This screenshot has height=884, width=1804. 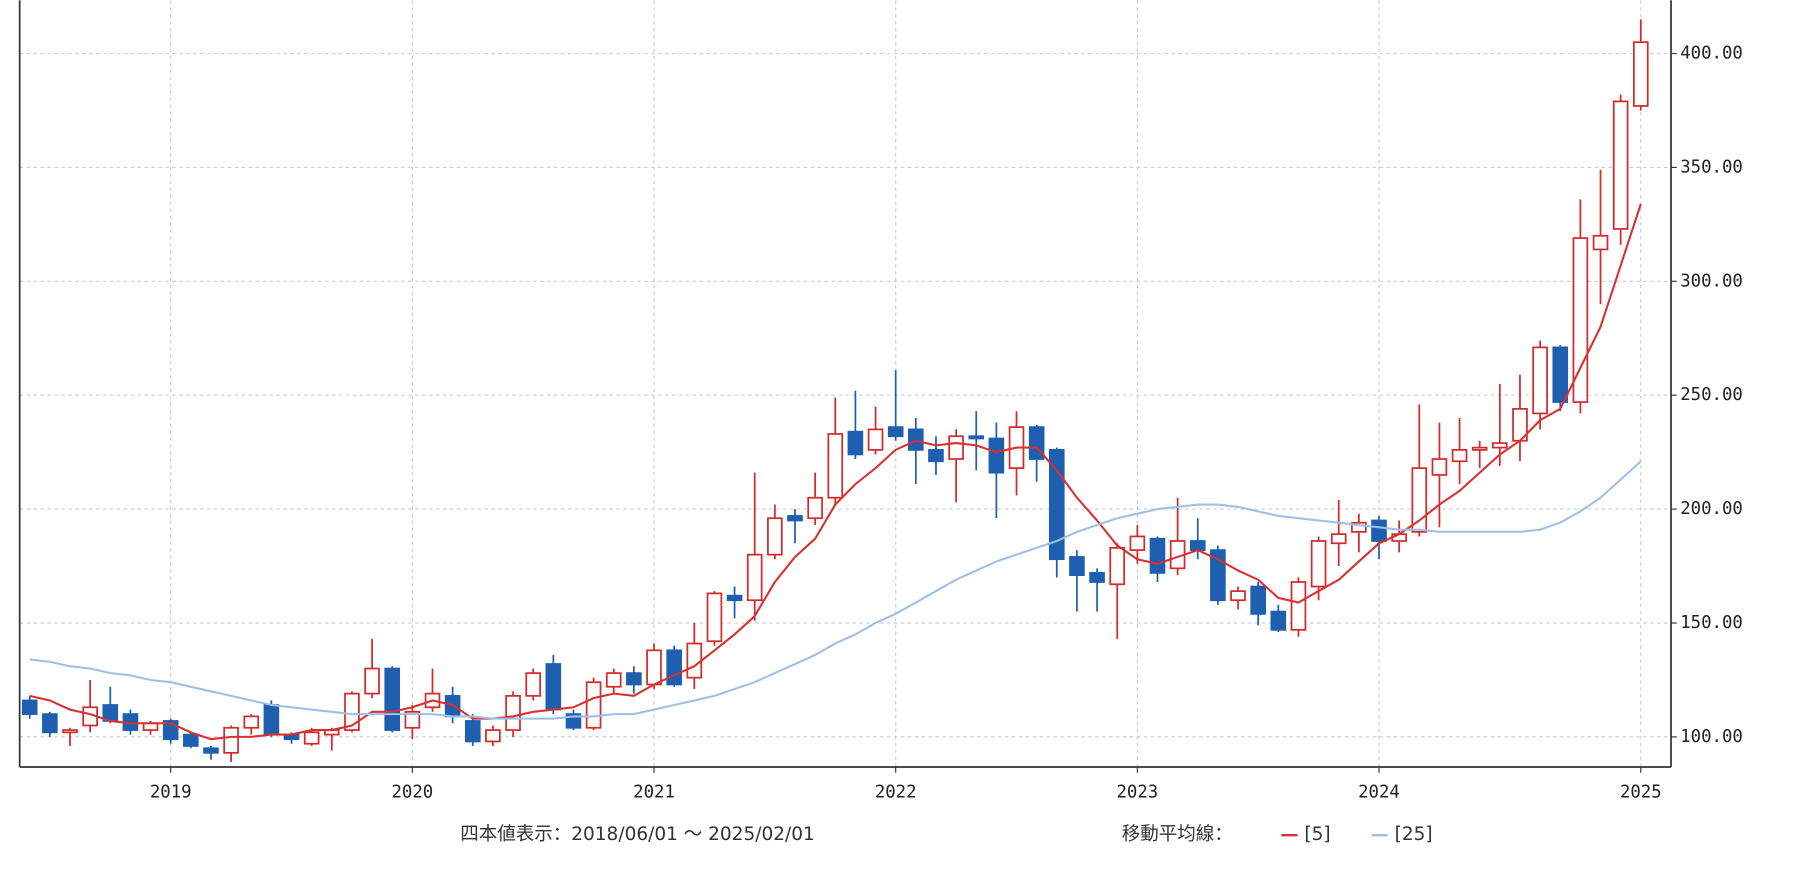 What do you see at coordinates (1317, 834) in the screenshot?
I see `legend-label: [5]` at bounding box center [1317, 834].